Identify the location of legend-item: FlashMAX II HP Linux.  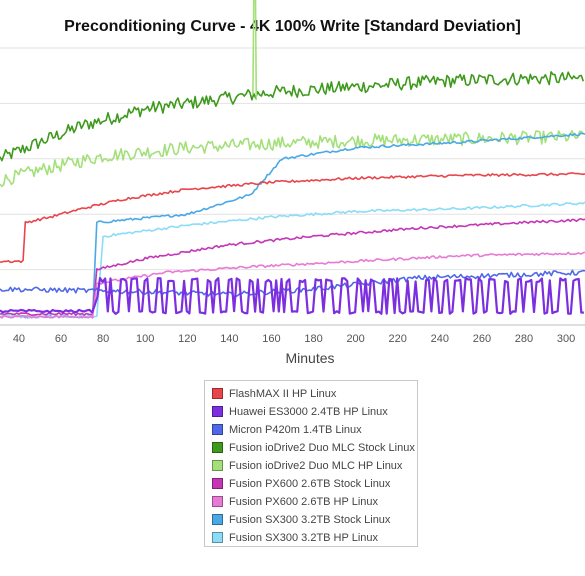
(311, 394).